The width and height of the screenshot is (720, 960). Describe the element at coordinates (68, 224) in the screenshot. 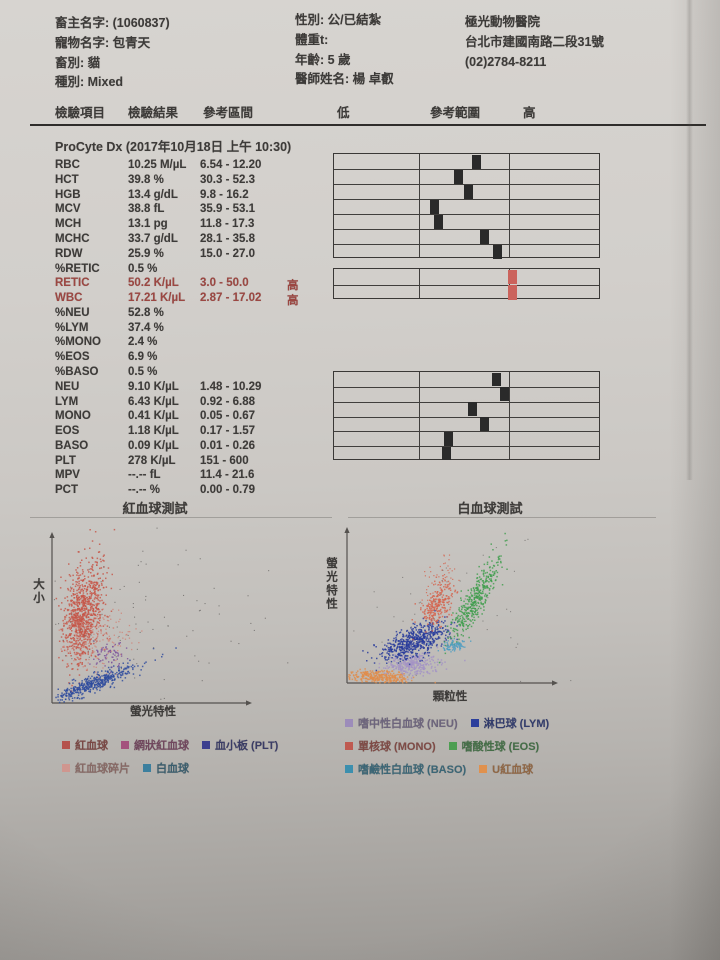

I see `param-name: MCH` at that location.